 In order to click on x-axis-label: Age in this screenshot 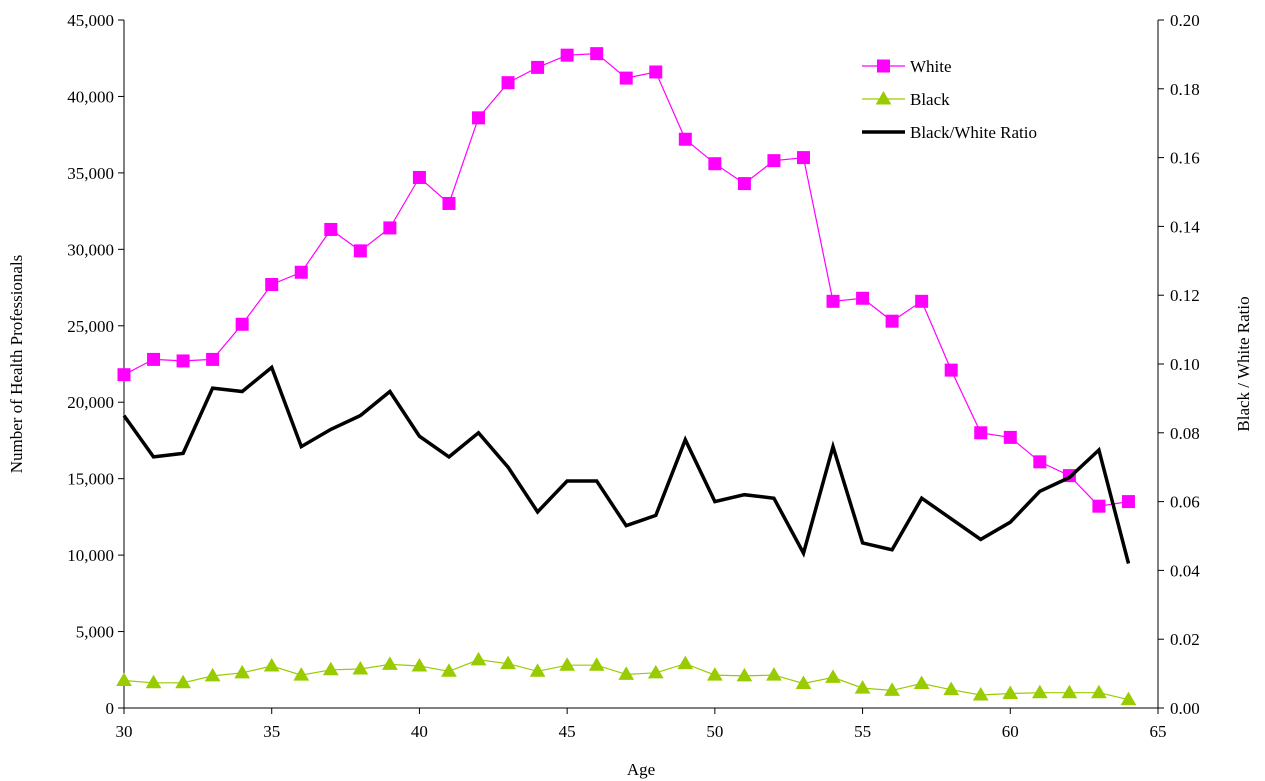, I will do `click(641, 769)`.